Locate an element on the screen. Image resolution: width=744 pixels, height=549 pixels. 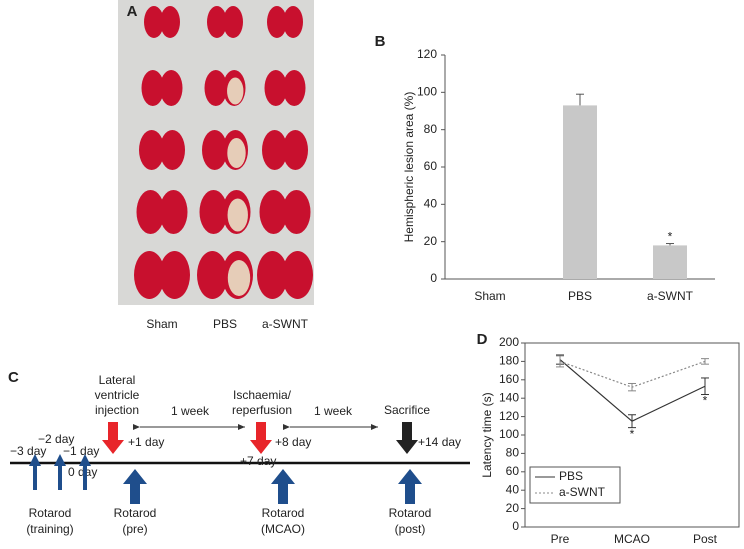
y-axis-label: Hemispheric lesion area (%) is located at coordinates (409, 167).